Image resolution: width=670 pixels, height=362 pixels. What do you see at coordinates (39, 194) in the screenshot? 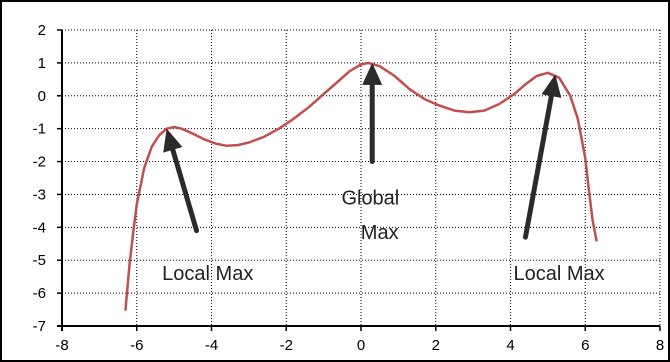
I see `y-tick-label: -3` at bounding box center [39, 194].